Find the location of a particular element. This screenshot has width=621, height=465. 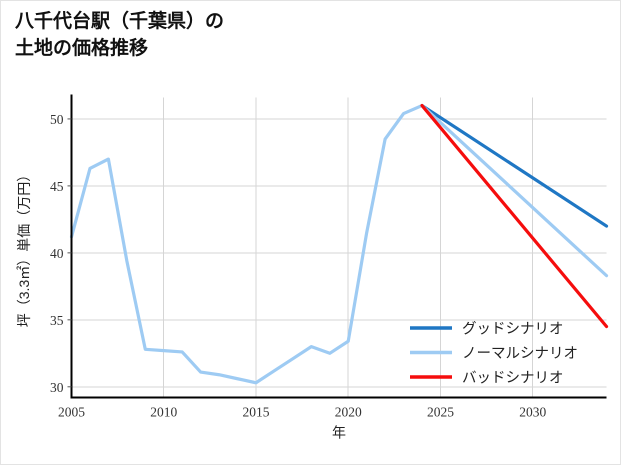

page-title: 八千代台駅（千葉県）の 土地の価格推移 is located at coordinates (120, 35).